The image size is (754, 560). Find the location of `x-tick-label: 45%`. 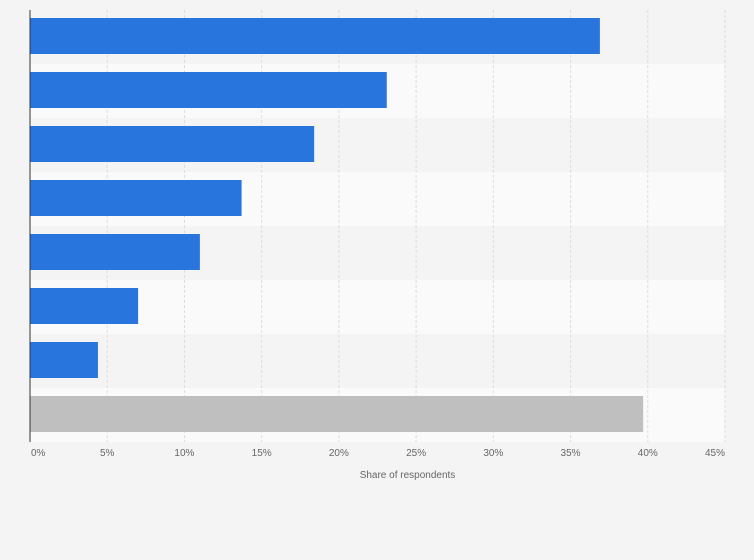

x-tick-label: 45% is located at coordinates (715, 453).